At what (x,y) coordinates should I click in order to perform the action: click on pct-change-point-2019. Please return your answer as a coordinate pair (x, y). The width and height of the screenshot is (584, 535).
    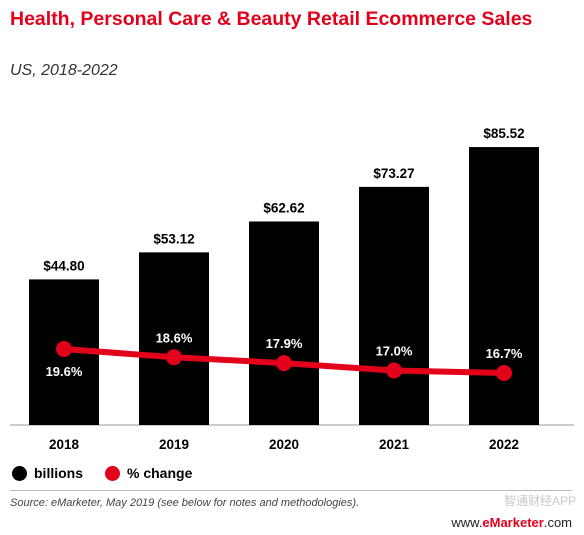
    Looking at the image, I should click on (174, 357).